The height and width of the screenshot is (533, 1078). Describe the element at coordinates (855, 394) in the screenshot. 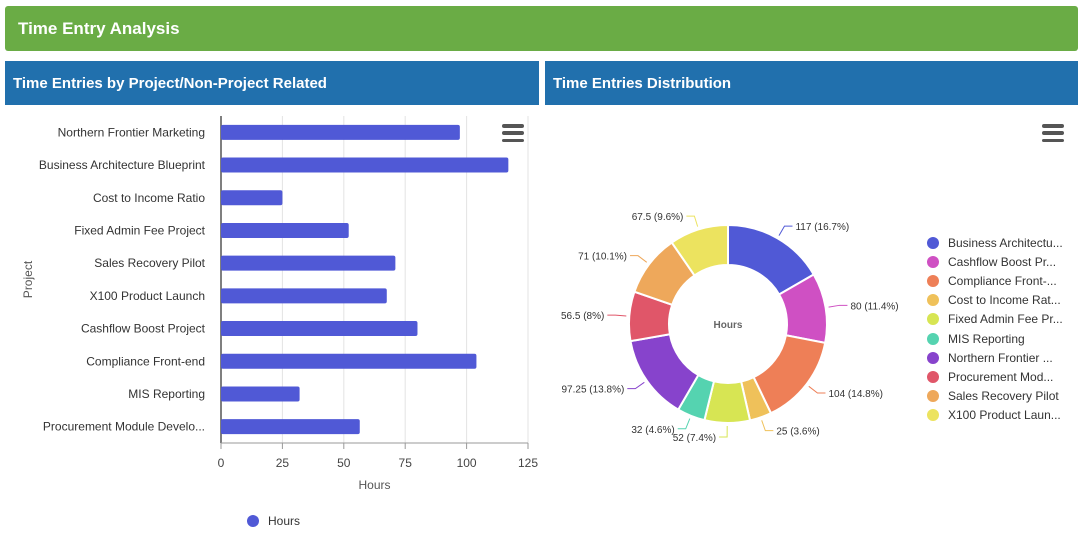

I see `slice-data-label: 104 (14.8%)` at that location.